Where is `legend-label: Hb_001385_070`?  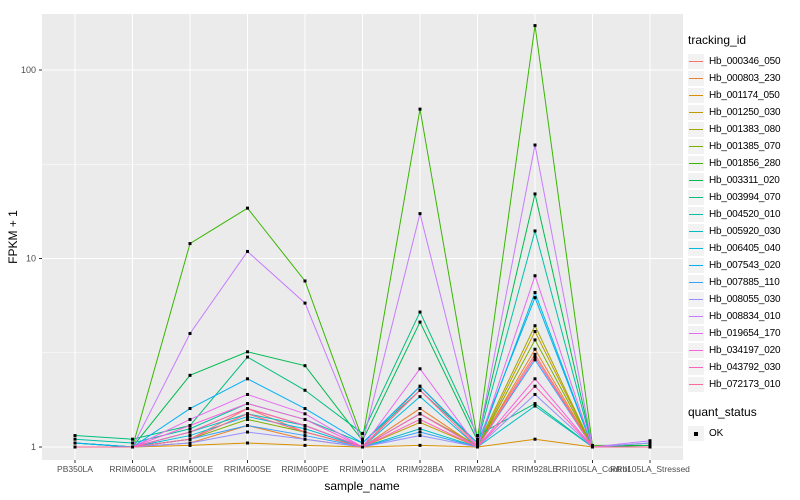 legend-label: Hb_001385_070 is located at coordinates (745, 146).